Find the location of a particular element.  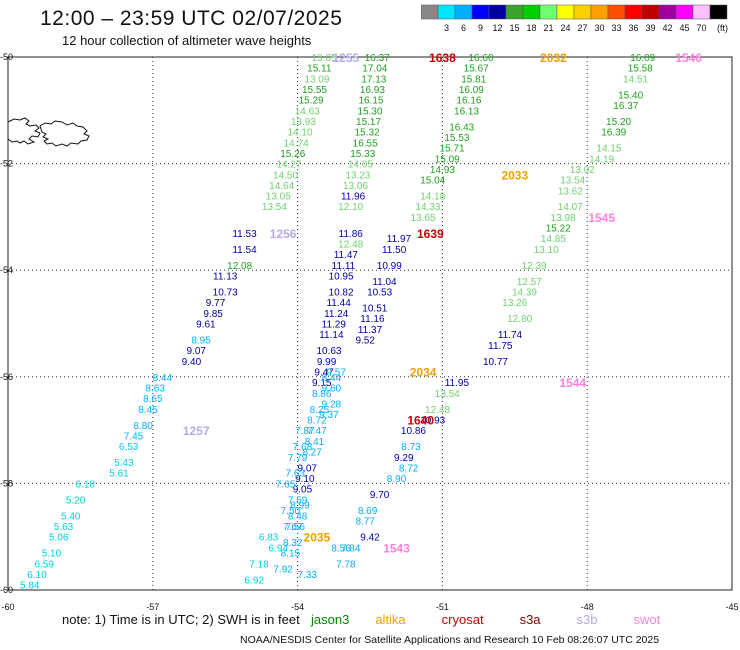

wave-height-value: 14.74 is located at coordinates (296, 143).